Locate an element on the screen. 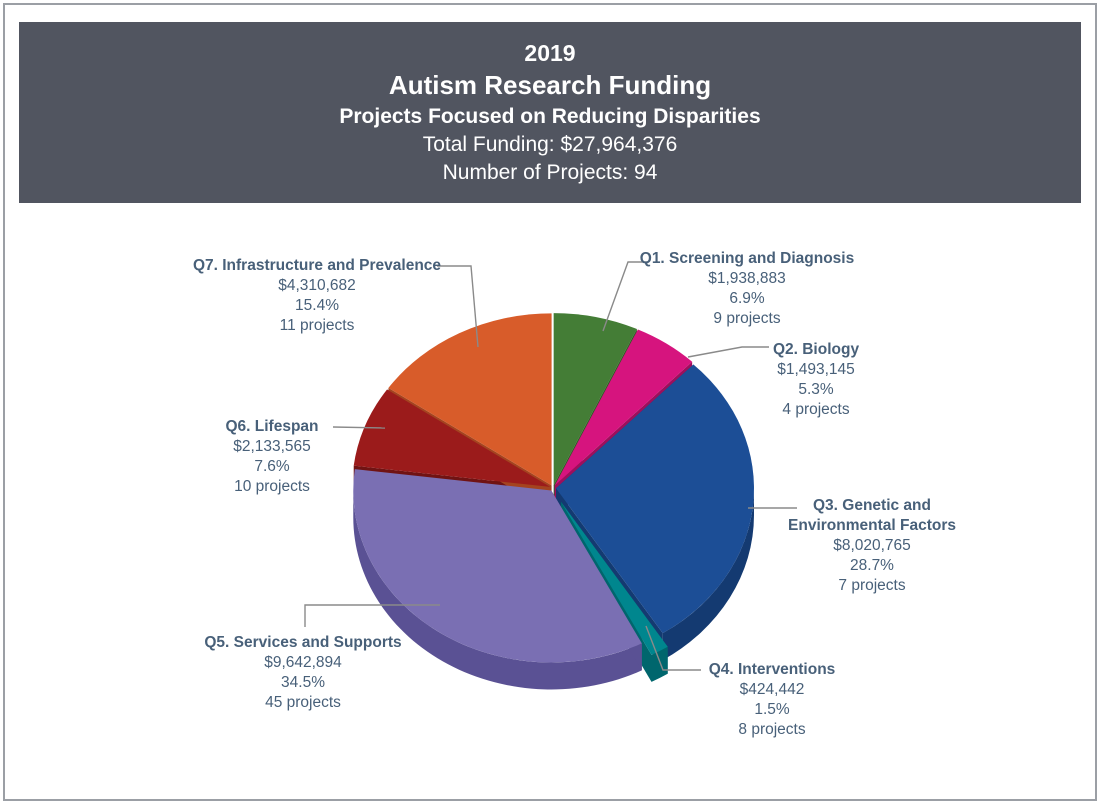 The height and width of the screenshot is (804, 1100). slice-label-line: 45 projects is located at coordinates (303, 702).